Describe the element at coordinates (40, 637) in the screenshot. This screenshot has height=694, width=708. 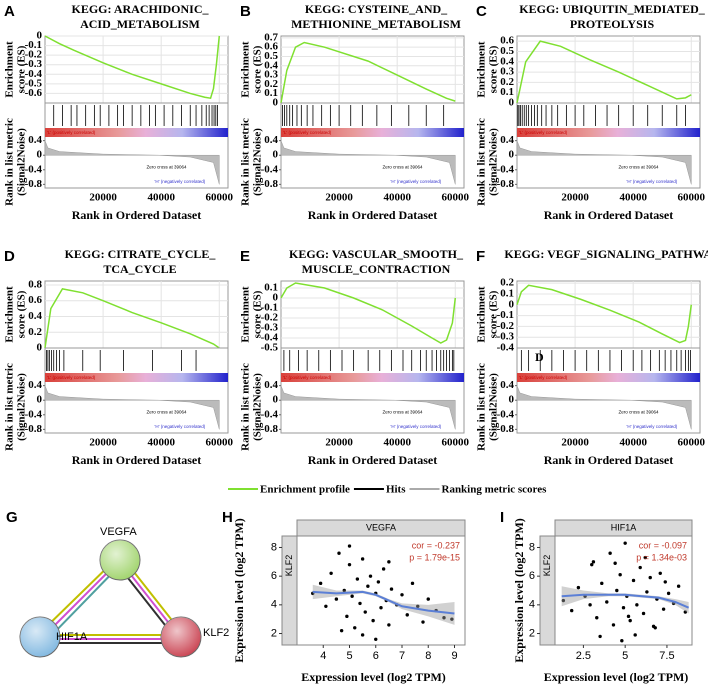
I see `network-node-shine` at that location.